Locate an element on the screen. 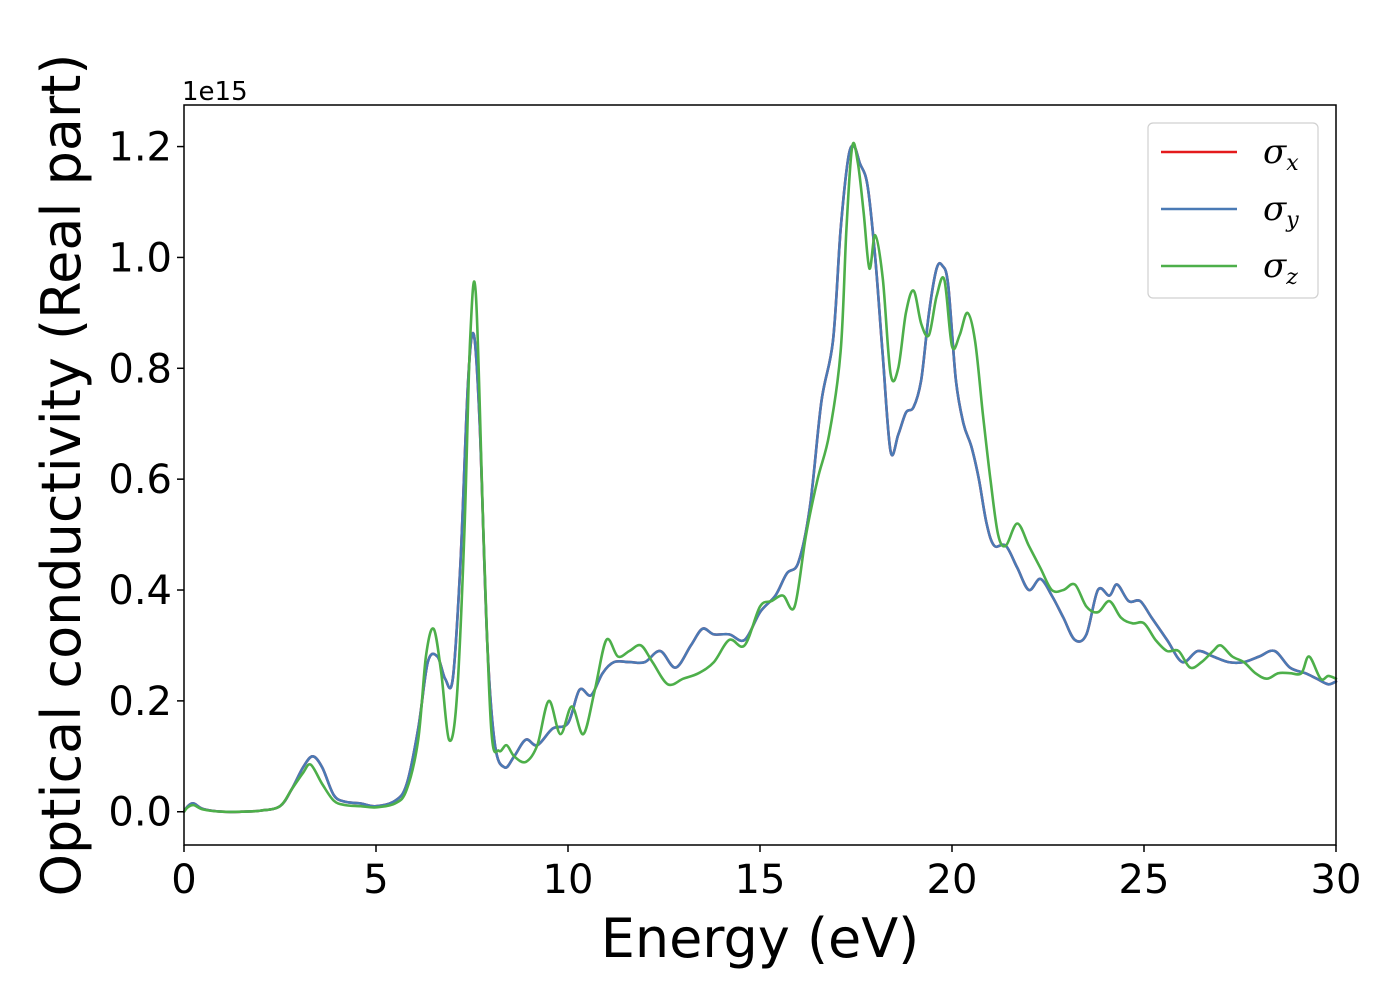 This screenshot has width=1400, height=1000. y-axis-ticks: 0.0 0.2 0.4 0.6 0.8 1.0 1.2 is located at coordinates (146, 480).